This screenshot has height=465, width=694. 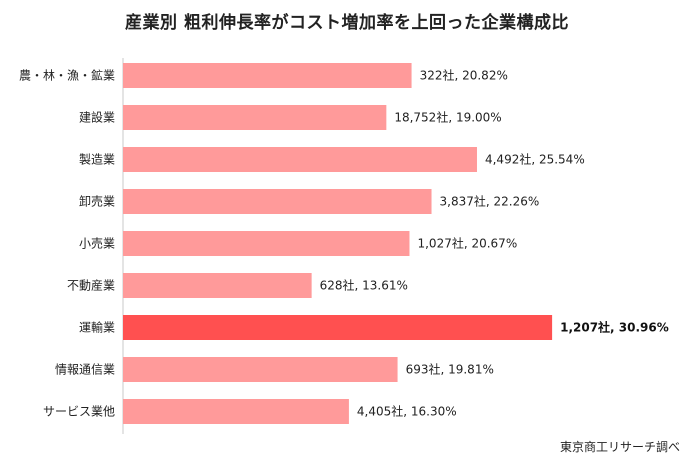 What do you see at coordinates (97, 117) in the screenshot?
I see `category-label: 建設業` at bounding box center [97, 117].